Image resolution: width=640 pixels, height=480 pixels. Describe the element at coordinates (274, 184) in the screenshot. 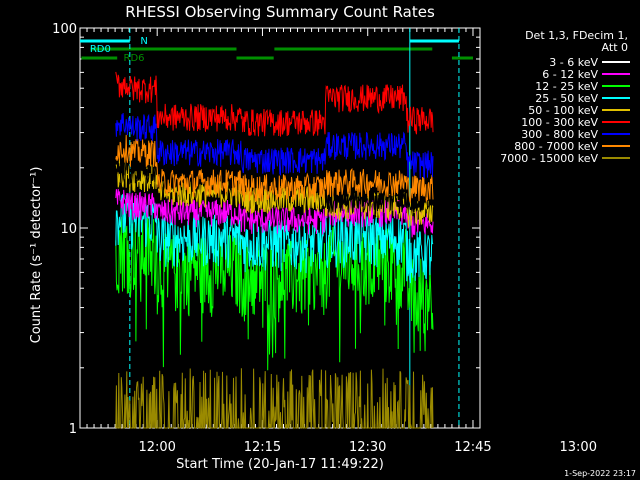

I see `series-line-3-6-kev` at that location.